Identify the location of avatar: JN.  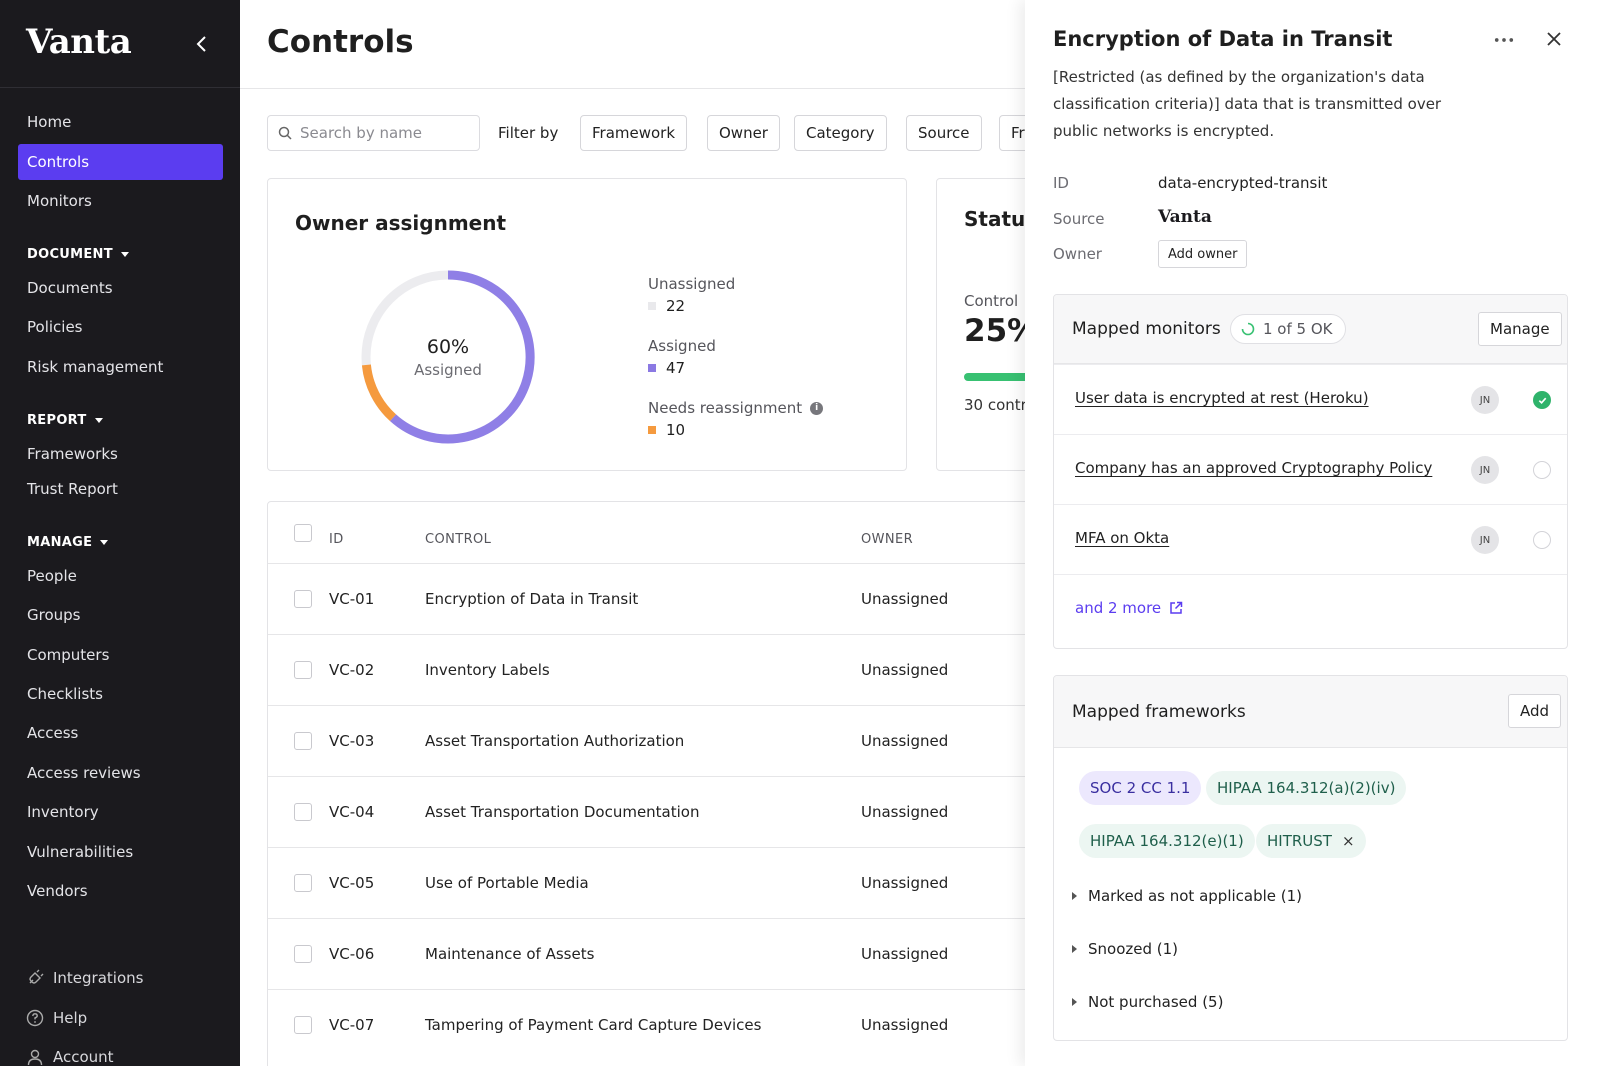
(1485, 470).